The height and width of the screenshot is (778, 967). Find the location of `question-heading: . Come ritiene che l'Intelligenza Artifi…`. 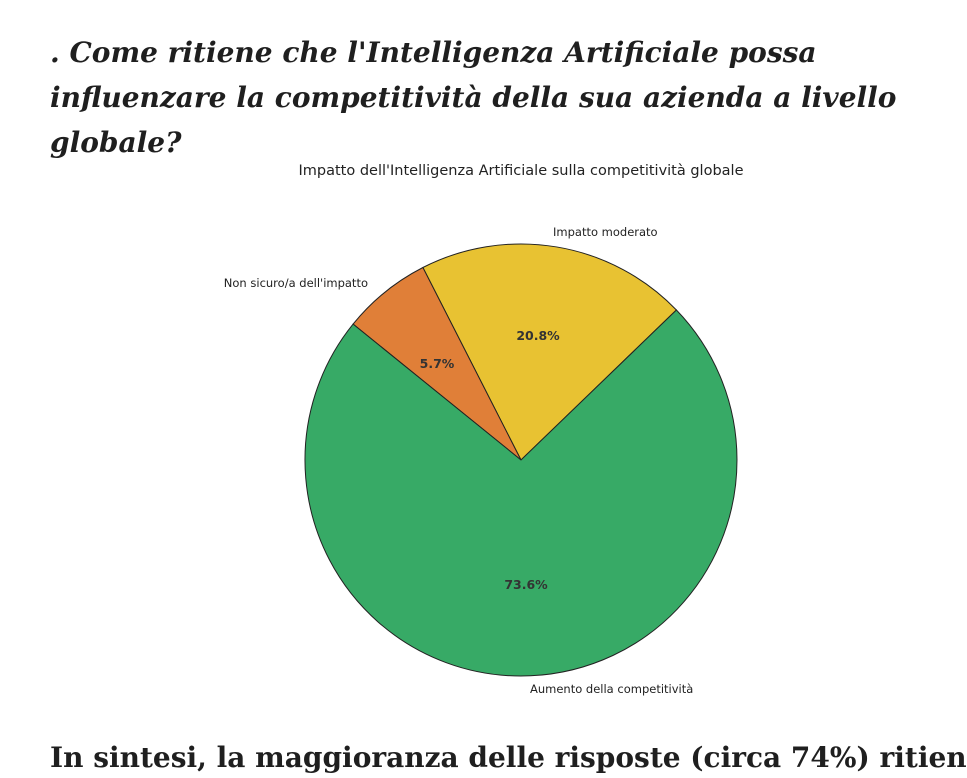

question-heading: . Come ritiene che l'Intelligenza Artifi… is located at coordinates (473, 97).